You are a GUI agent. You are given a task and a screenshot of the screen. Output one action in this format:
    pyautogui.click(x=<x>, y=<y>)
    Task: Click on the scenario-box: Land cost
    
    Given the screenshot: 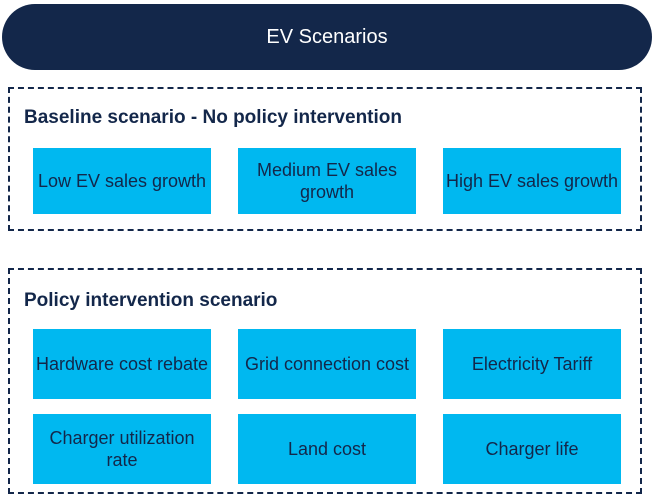 What is the action you would take?
    pyautogui.click(x=327, y=449)
    